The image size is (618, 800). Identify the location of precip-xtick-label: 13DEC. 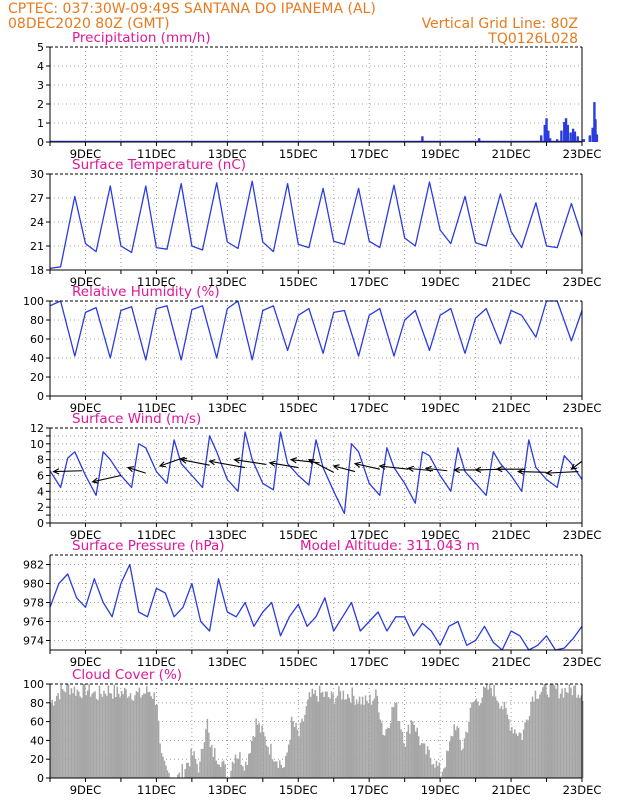
(227, 154).